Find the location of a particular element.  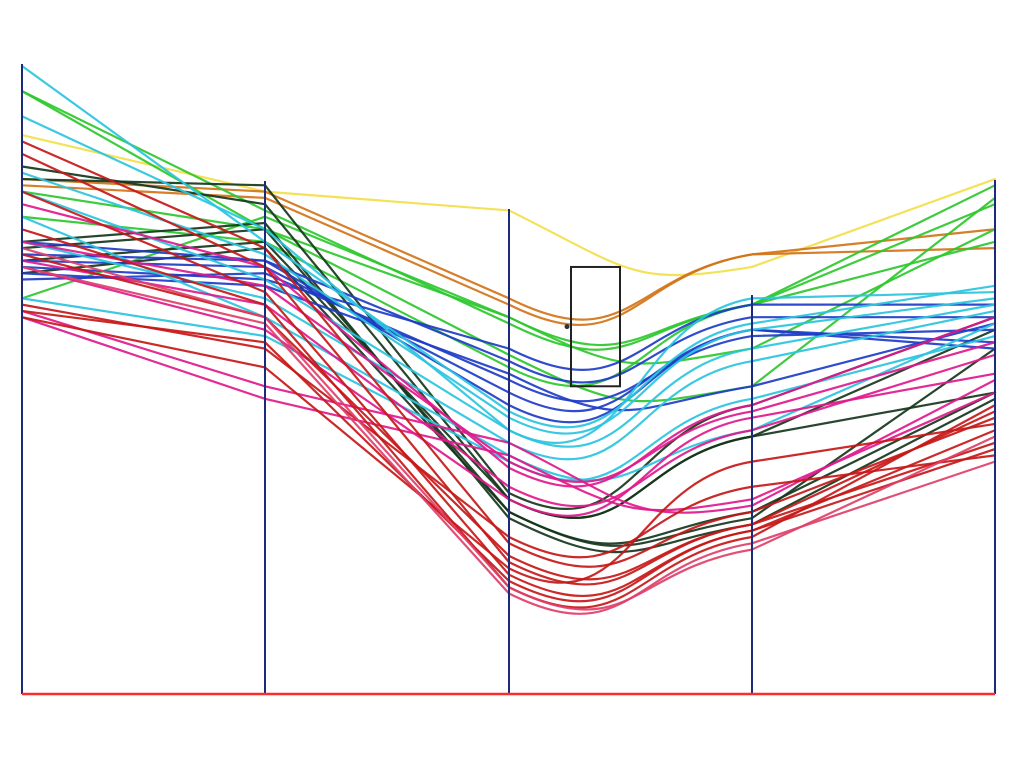

brush-handle is located at coordinates (567, 327).